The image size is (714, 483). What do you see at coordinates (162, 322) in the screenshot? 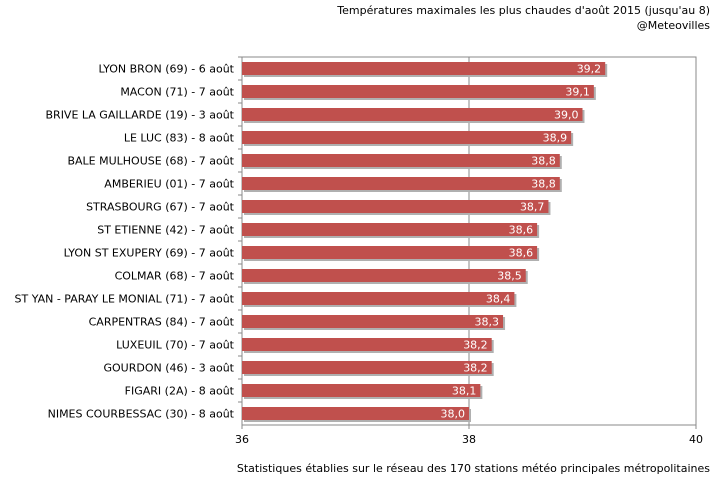
I see `category-label: CARPENTRAS (84) - 7 août` at bounding box center [162, 322].